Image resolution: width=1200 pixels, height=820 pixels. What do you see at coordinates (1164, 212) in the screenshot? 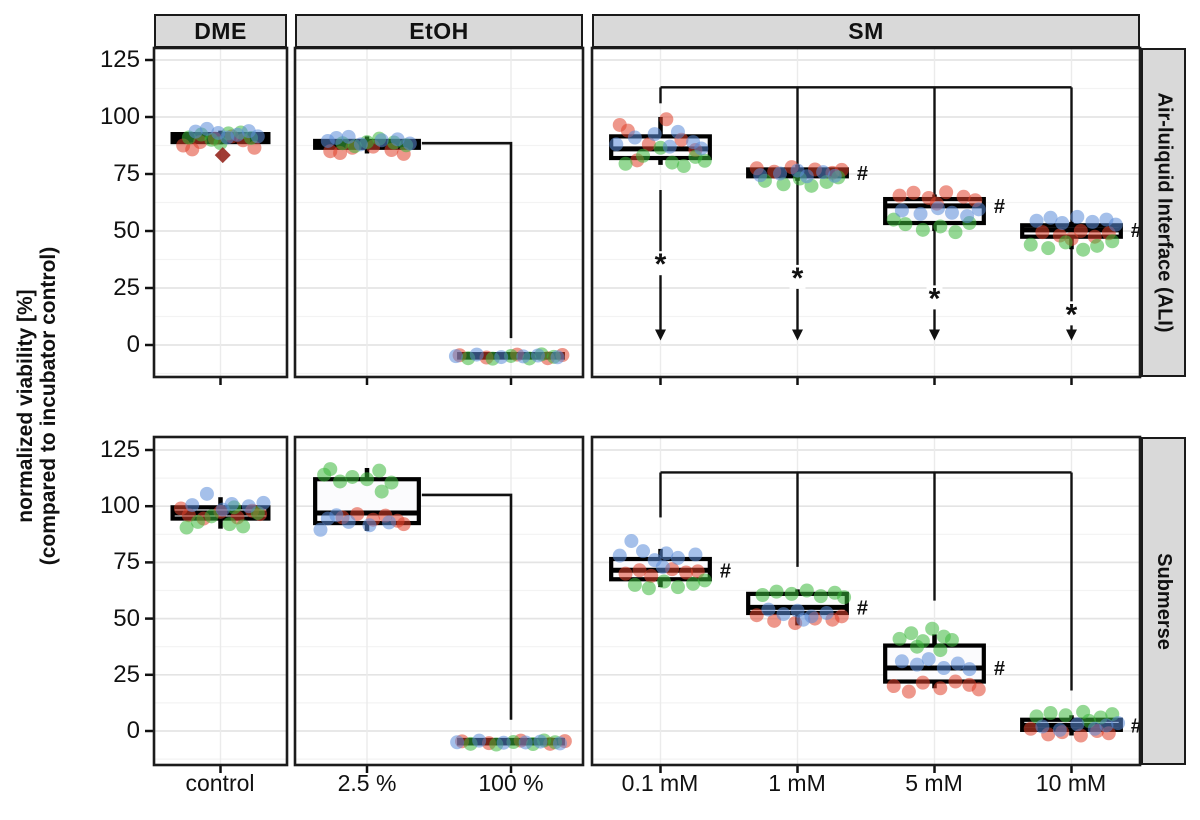
I see `facet-strip-ali-label: Air-luiquid Interface (ALI)` at bounding box center [1164, 212].